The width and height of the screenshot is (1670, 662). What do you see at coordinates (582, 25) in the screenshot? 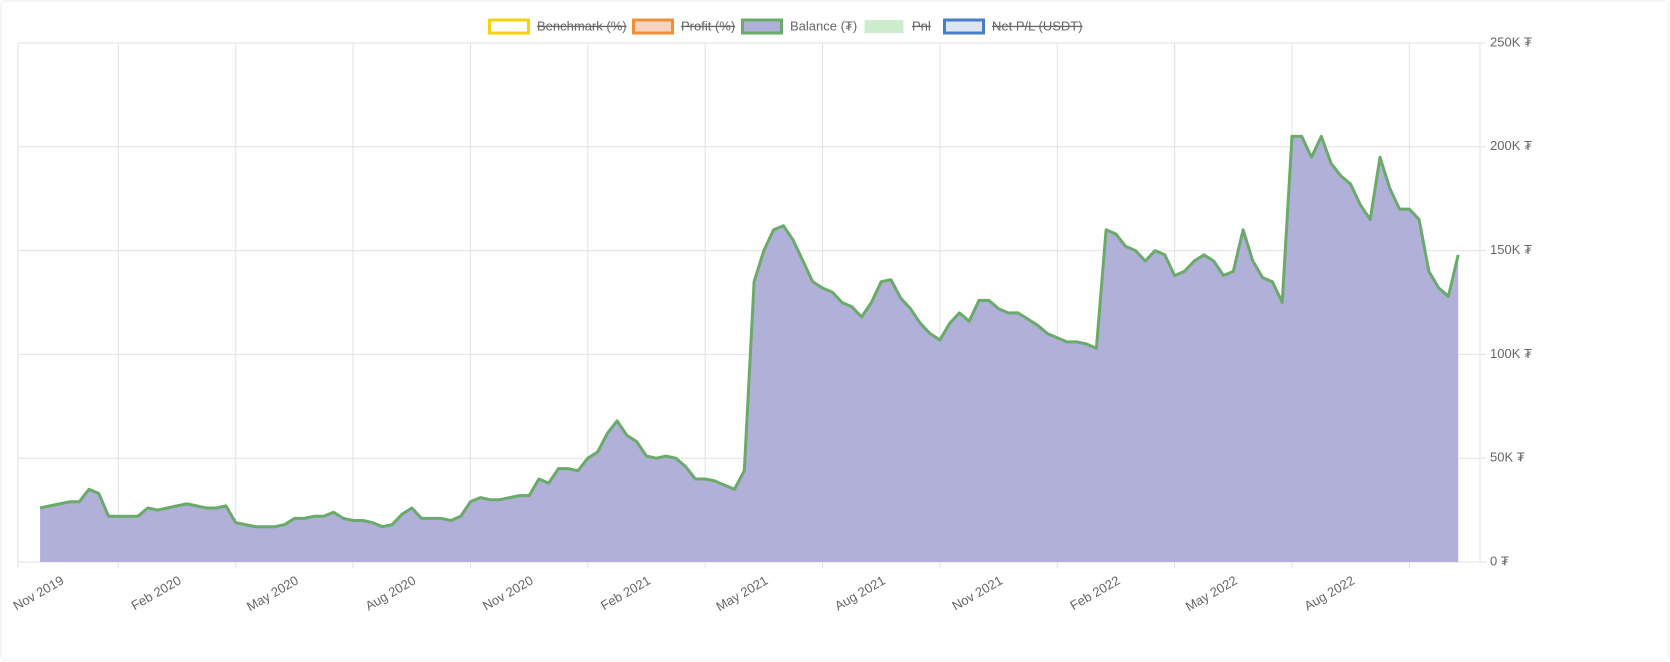
I see `legend-label: Benchmark (%)` at bounding box center [582, 25].